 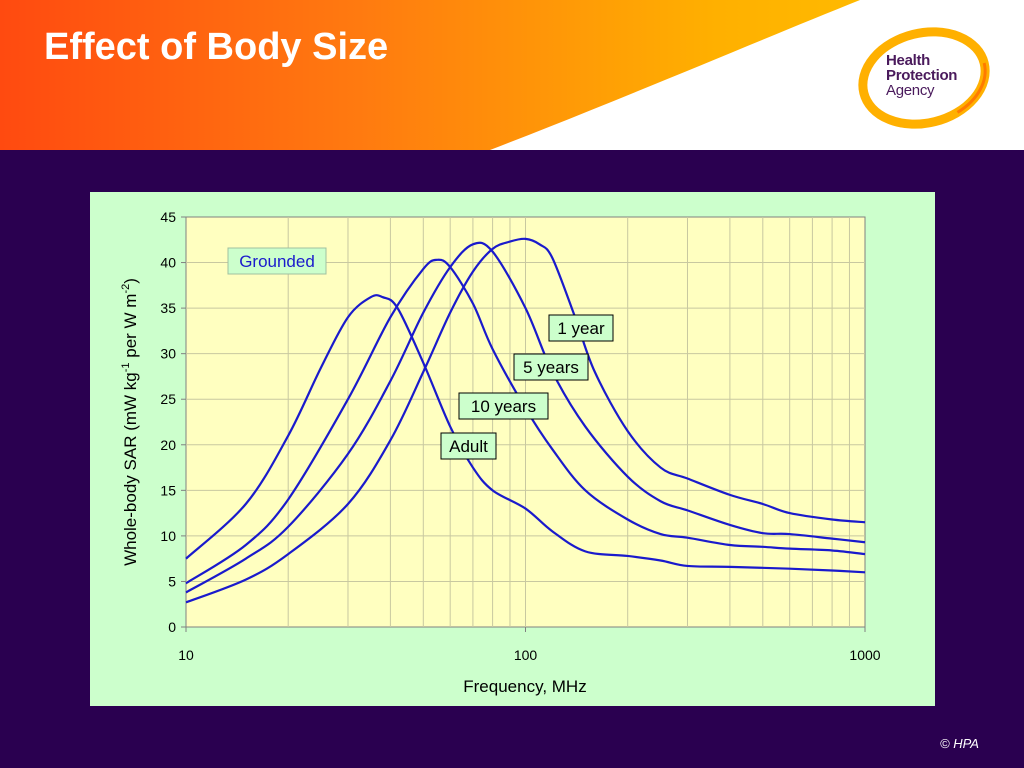 I want to click on hpa-logo-icon, so click(x=924, y=78).